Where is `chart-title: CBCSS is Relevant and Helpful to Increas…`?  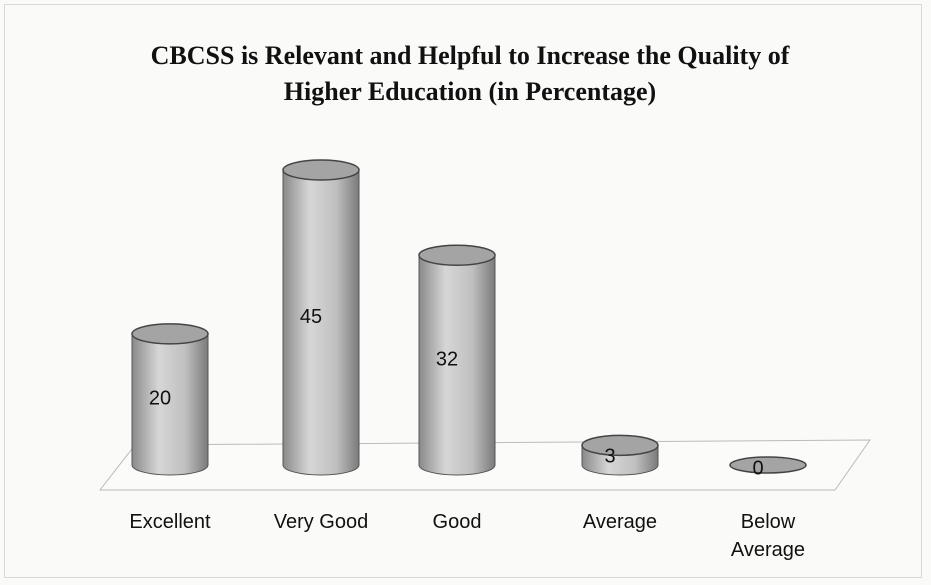
chart-title: CBCSS is Relevant and Helpful to Increas… is located at coordinates (470, 73).